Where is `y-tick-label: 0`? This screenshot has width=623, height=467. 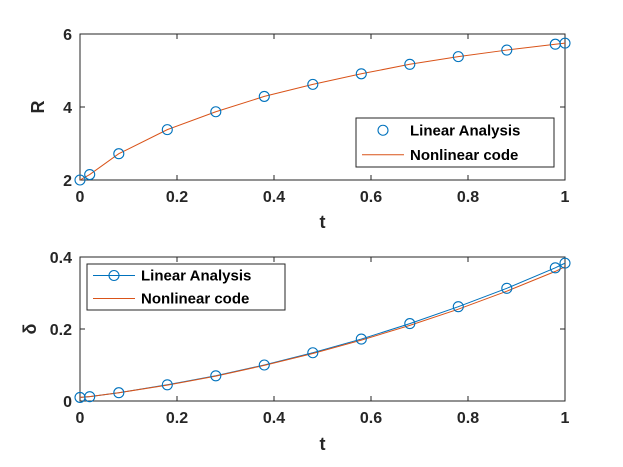
y-tick-label: 0 is located at coordinates (67, 402).